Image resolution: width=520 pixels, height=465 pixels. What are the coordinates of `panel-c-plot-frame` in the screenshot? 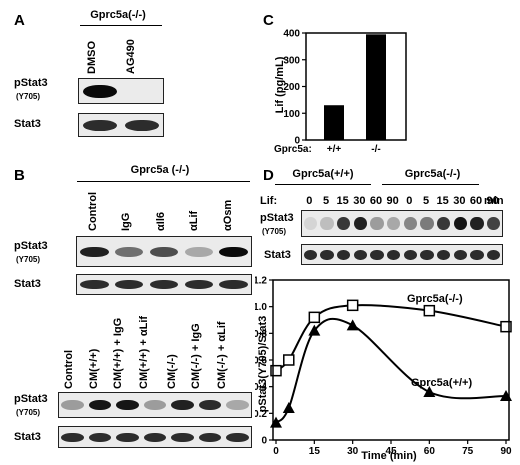 It's located at (356, 86).